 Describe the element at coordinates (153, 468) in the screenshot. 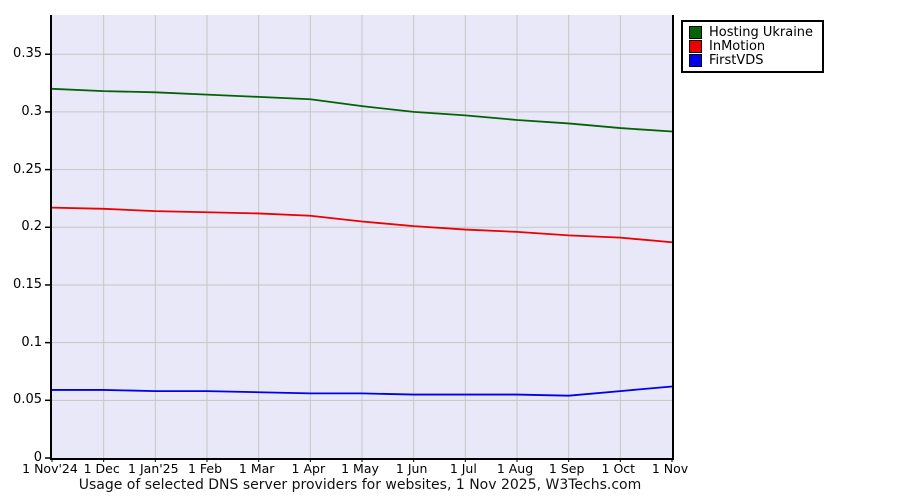

I see `x-tick-label: 1 Jan'25` at that location.